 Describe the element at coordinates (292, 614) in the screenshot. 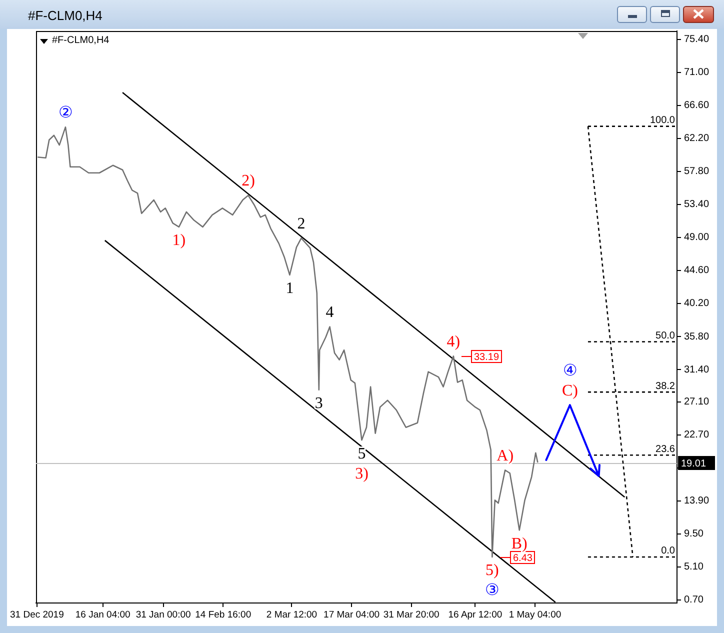

I see `x-tick-label: 2 Mar 12:00` at that location.